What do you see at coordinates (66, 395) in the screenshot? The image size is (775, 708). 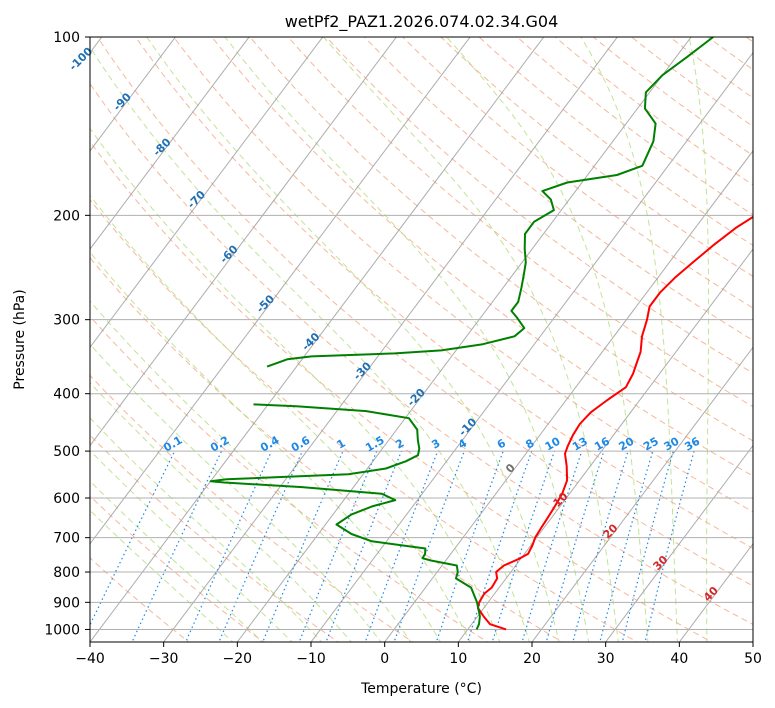 I see `y-tick-label: 400` at bounding box center [66, 395].